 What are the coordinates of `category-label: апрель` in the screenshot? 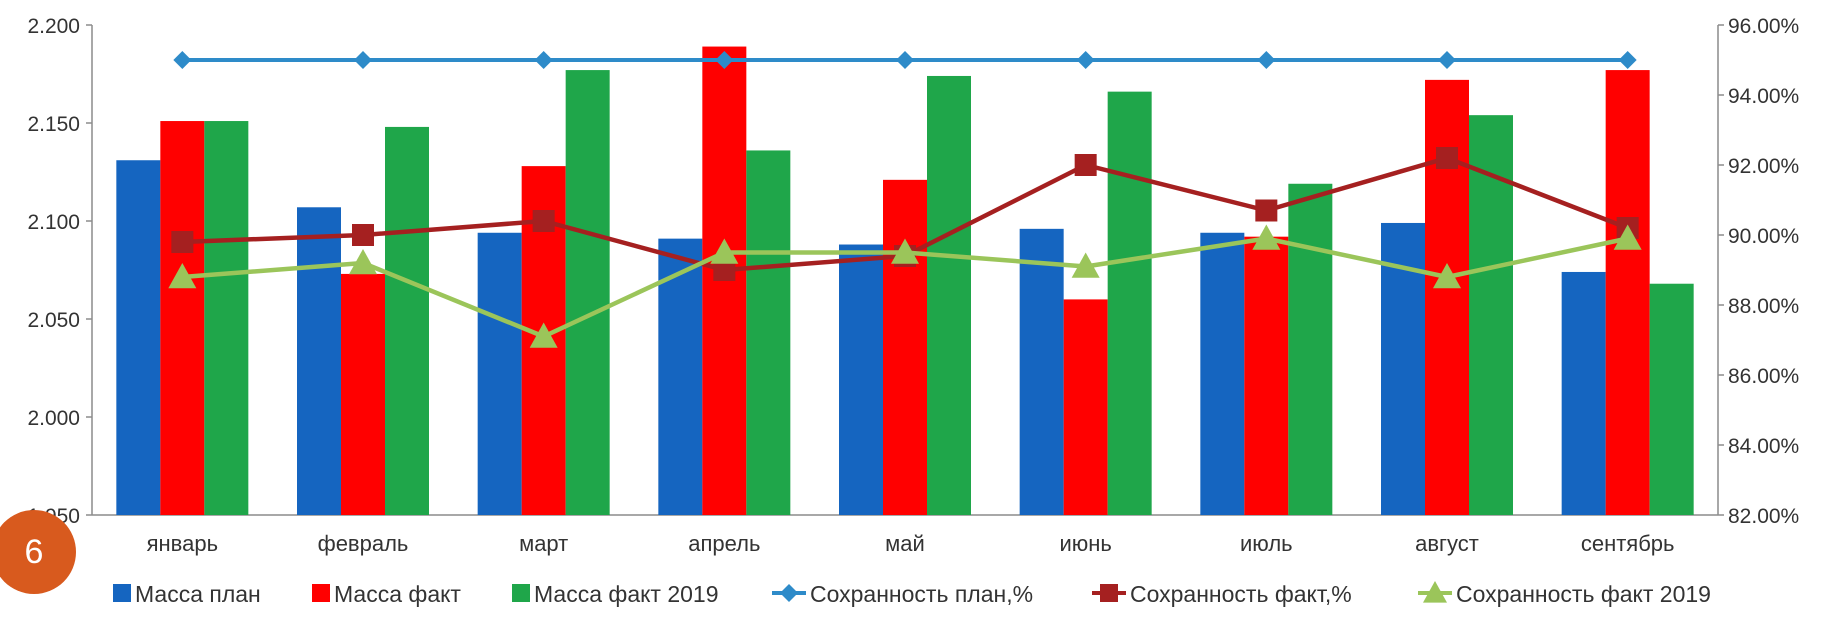 It's located at (724, 543).